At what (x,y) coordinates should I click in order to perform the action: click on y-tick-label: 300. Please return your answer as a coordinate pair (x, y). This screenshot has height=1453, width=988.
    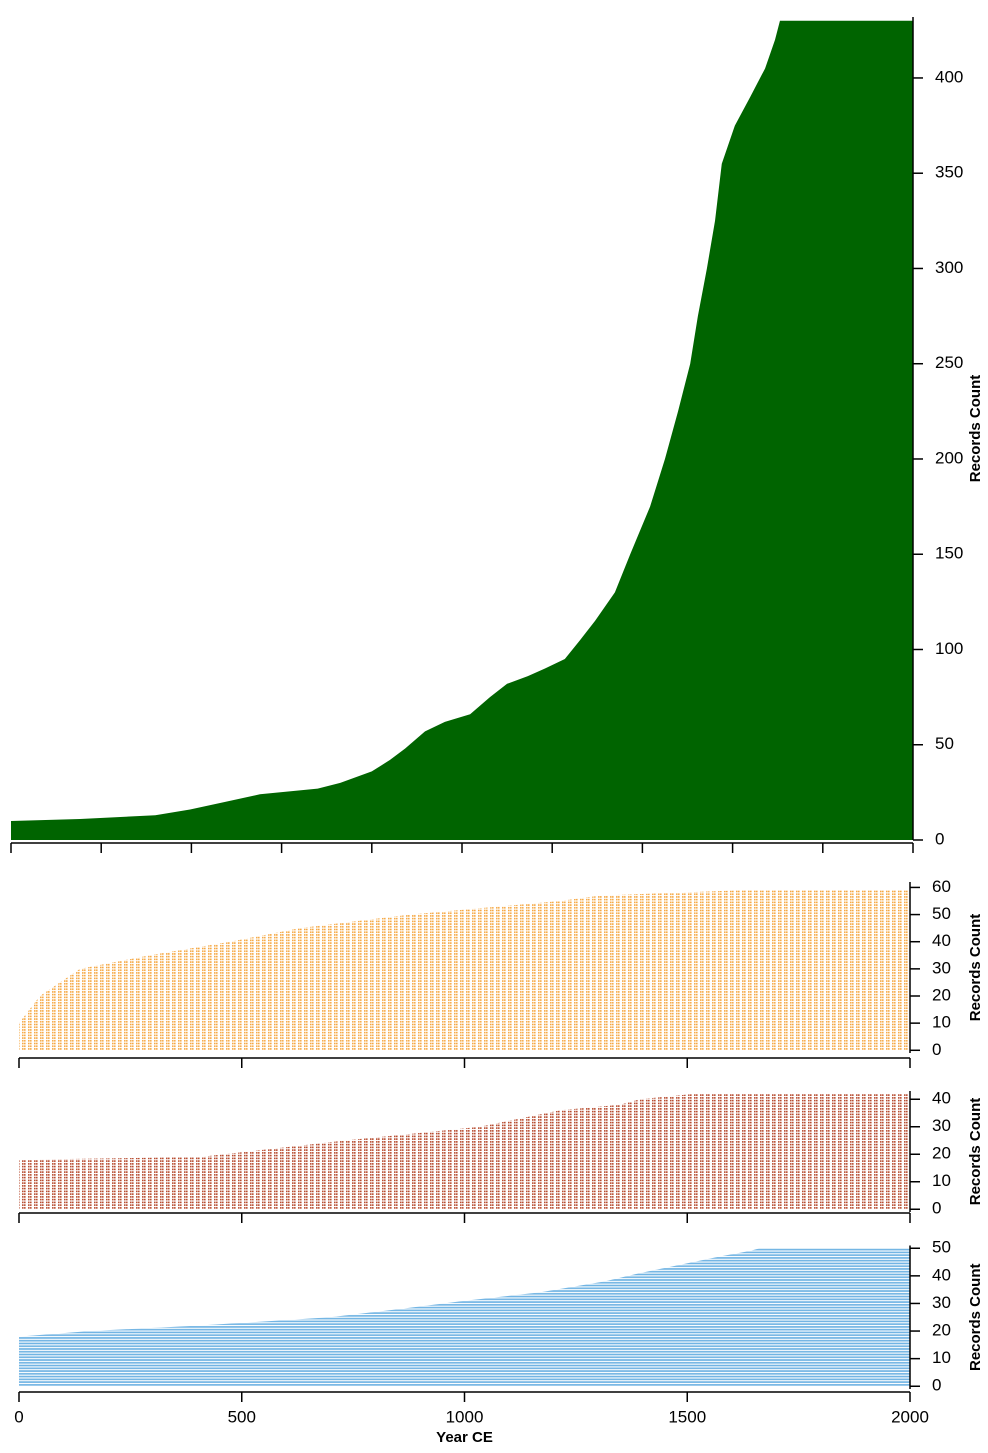
    Looking at the image, I should click on (949, 267).